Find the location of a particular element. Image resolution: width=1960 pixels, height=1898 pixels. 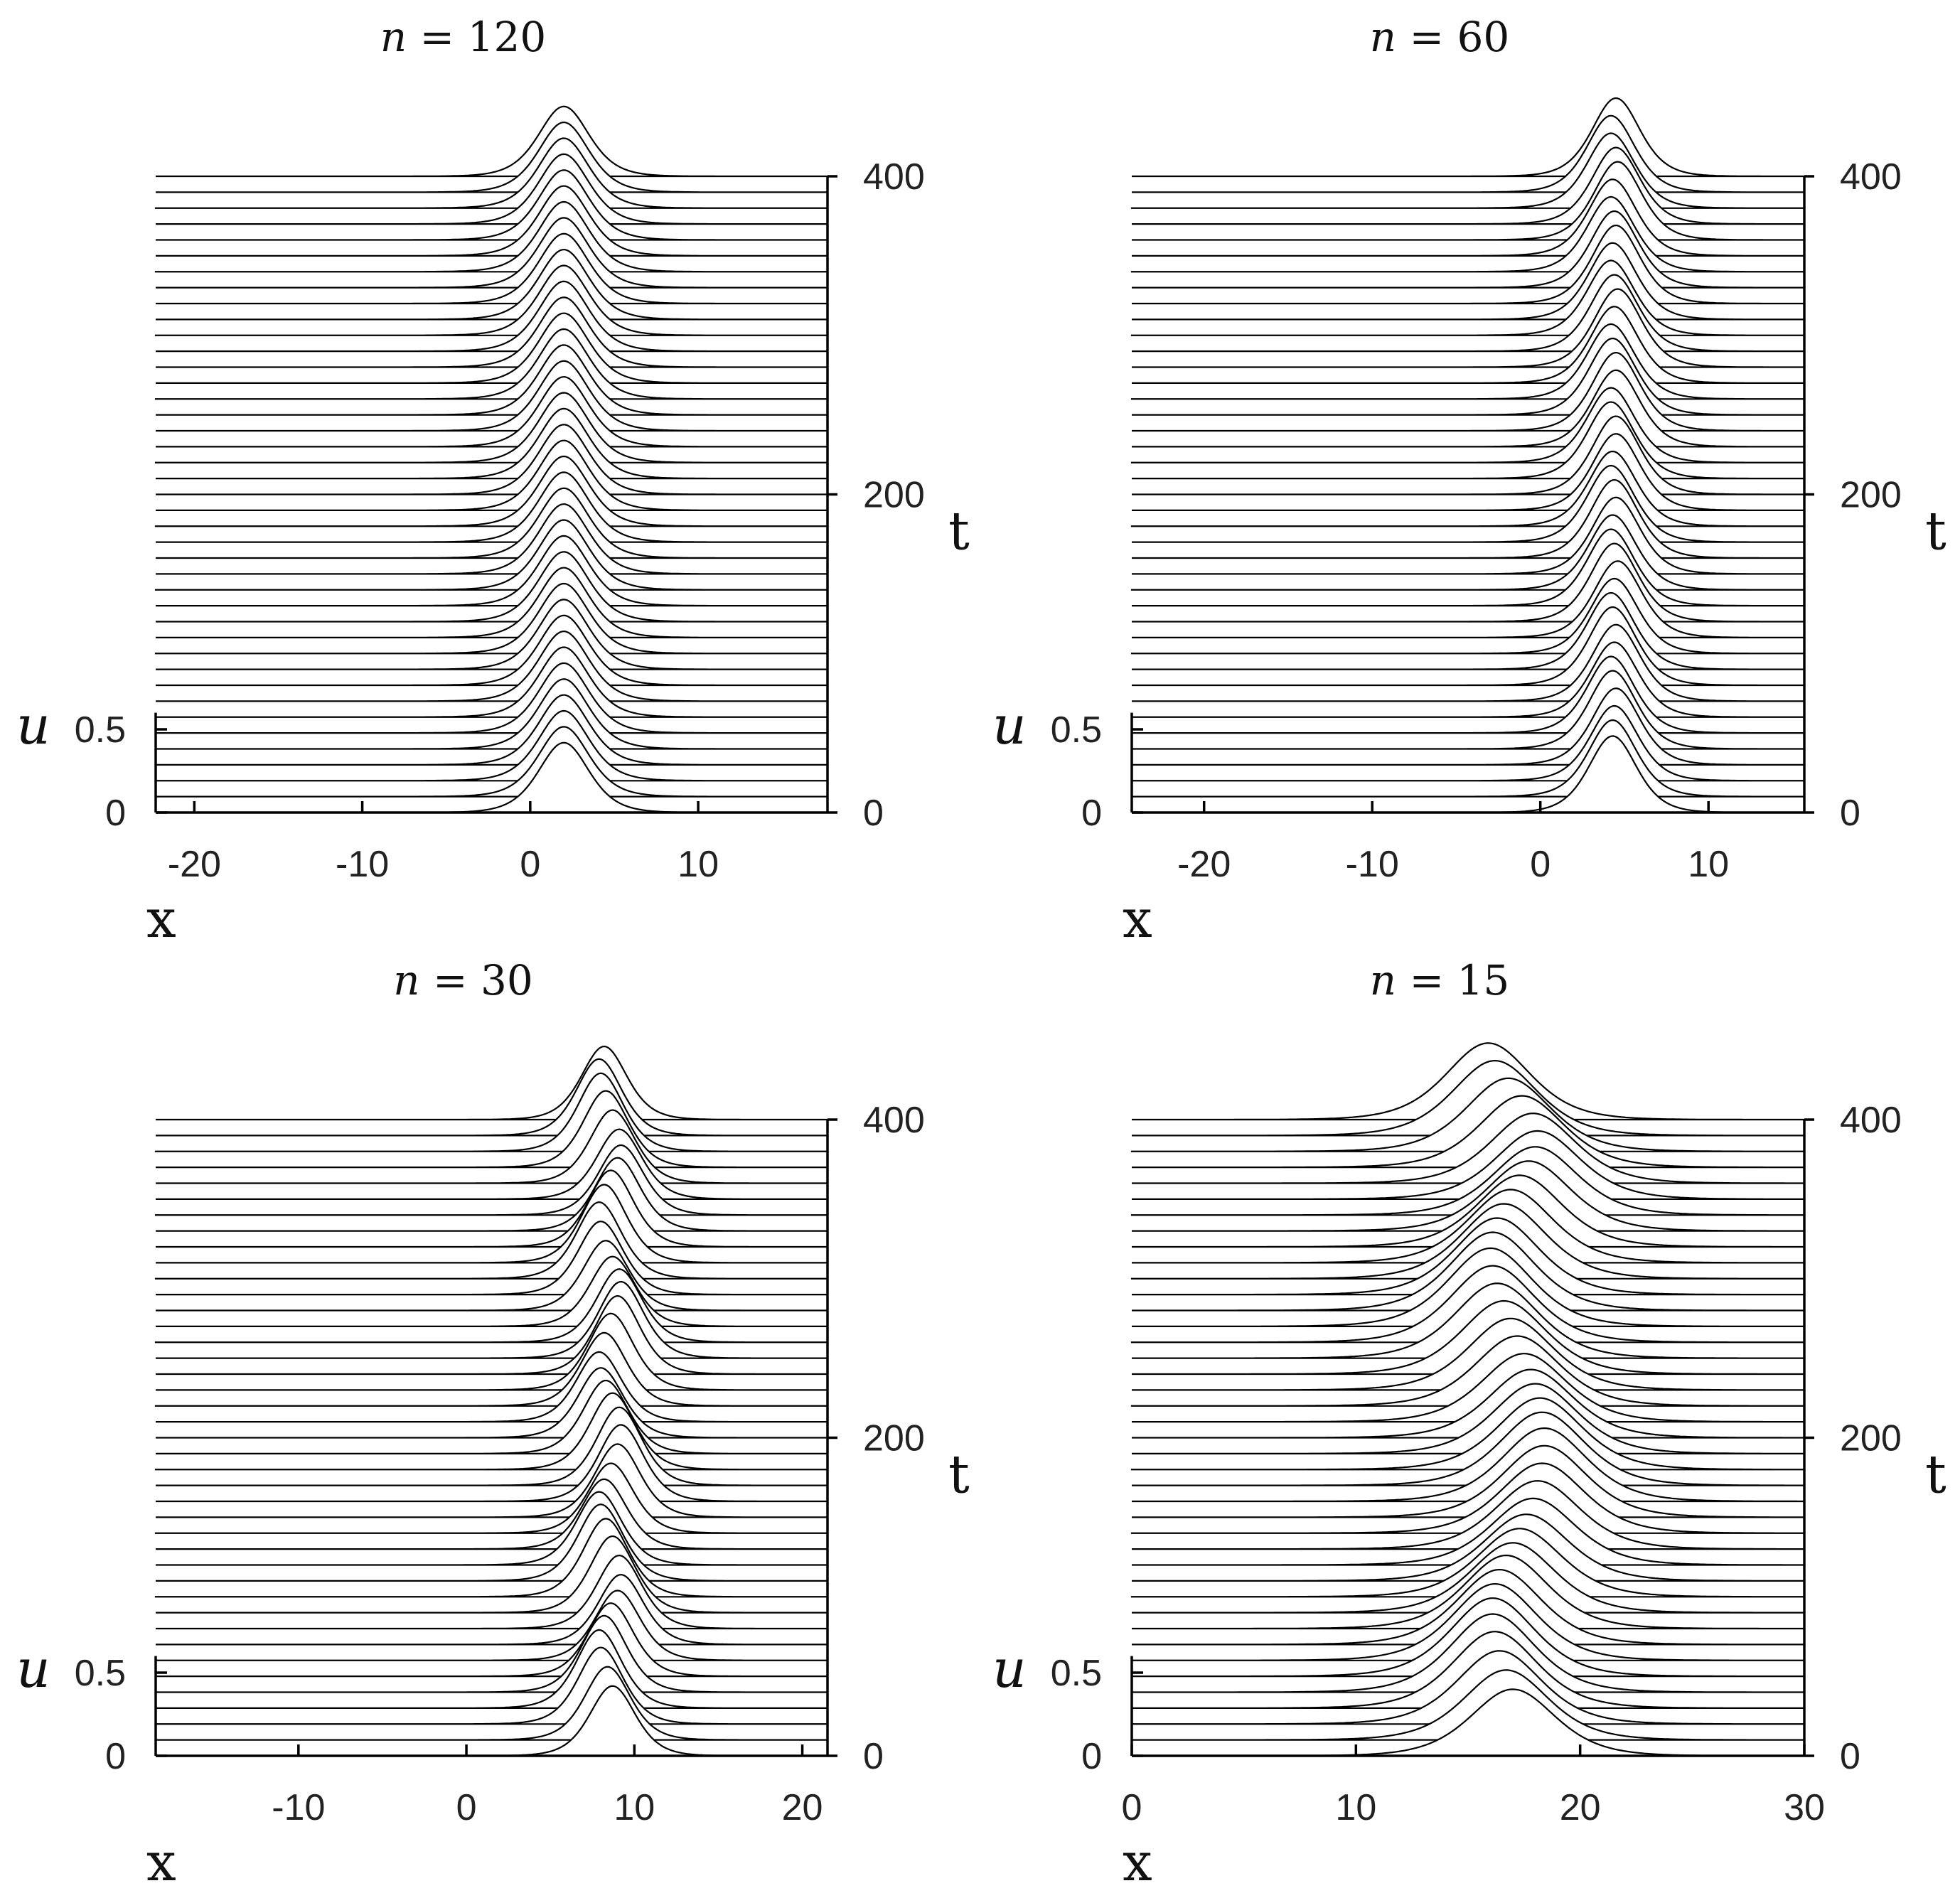

title-value: 30 is located at coordinates (507, 980).